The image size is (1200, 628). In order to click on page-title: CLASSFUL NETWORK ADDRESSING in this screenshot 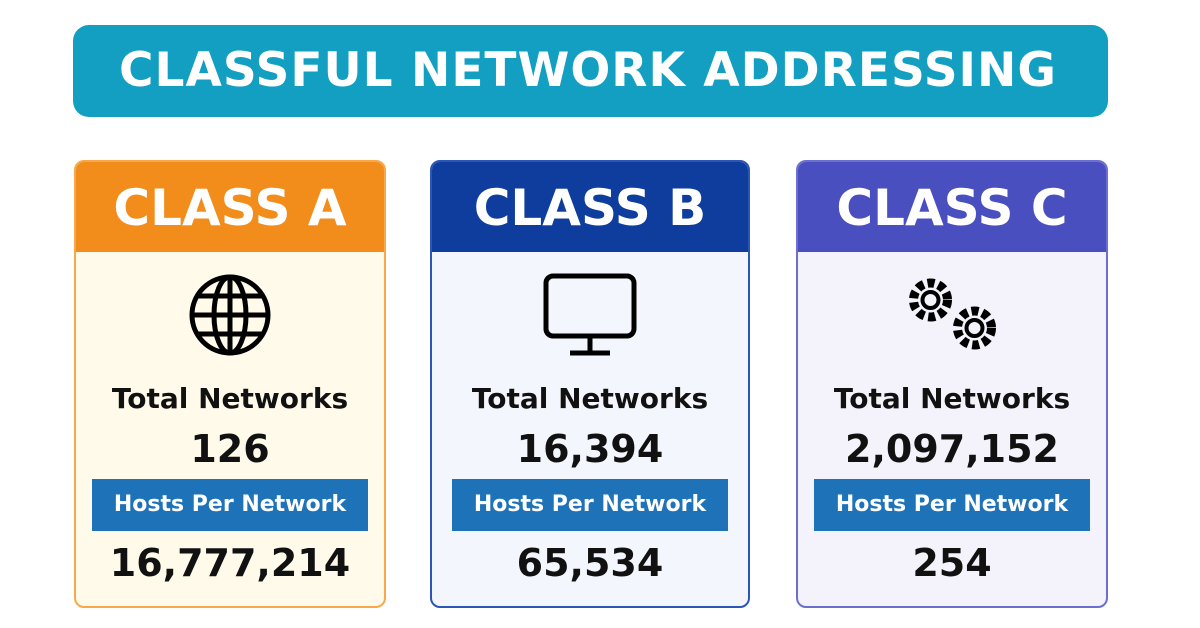, I will do `click(588, 70)`.